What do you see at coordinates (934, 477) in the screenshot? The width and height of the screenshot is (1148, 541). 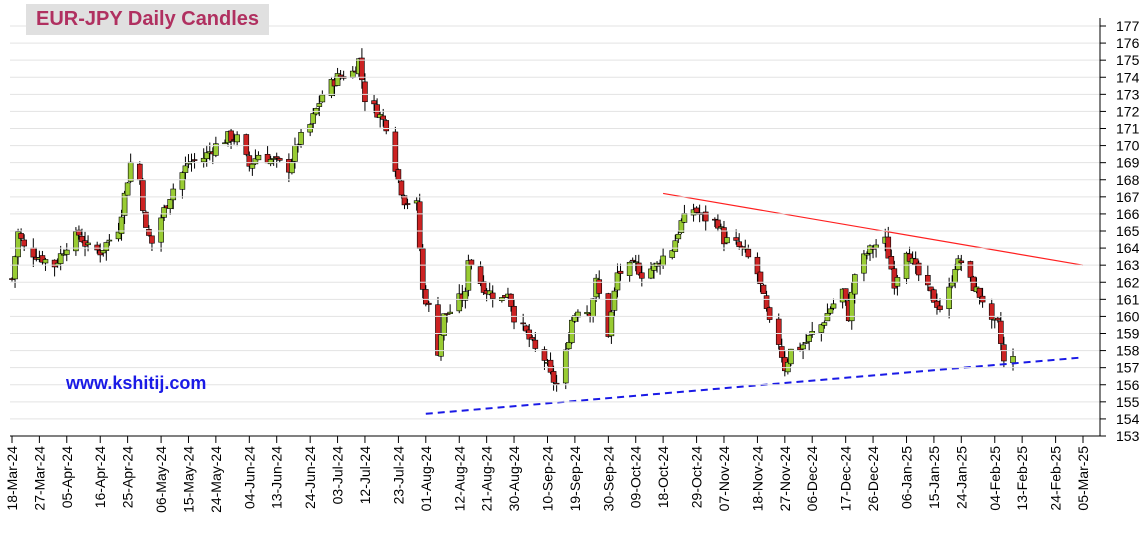 I see `x-tick-label: 15-Jan-25` at bounding box center [934, 477].